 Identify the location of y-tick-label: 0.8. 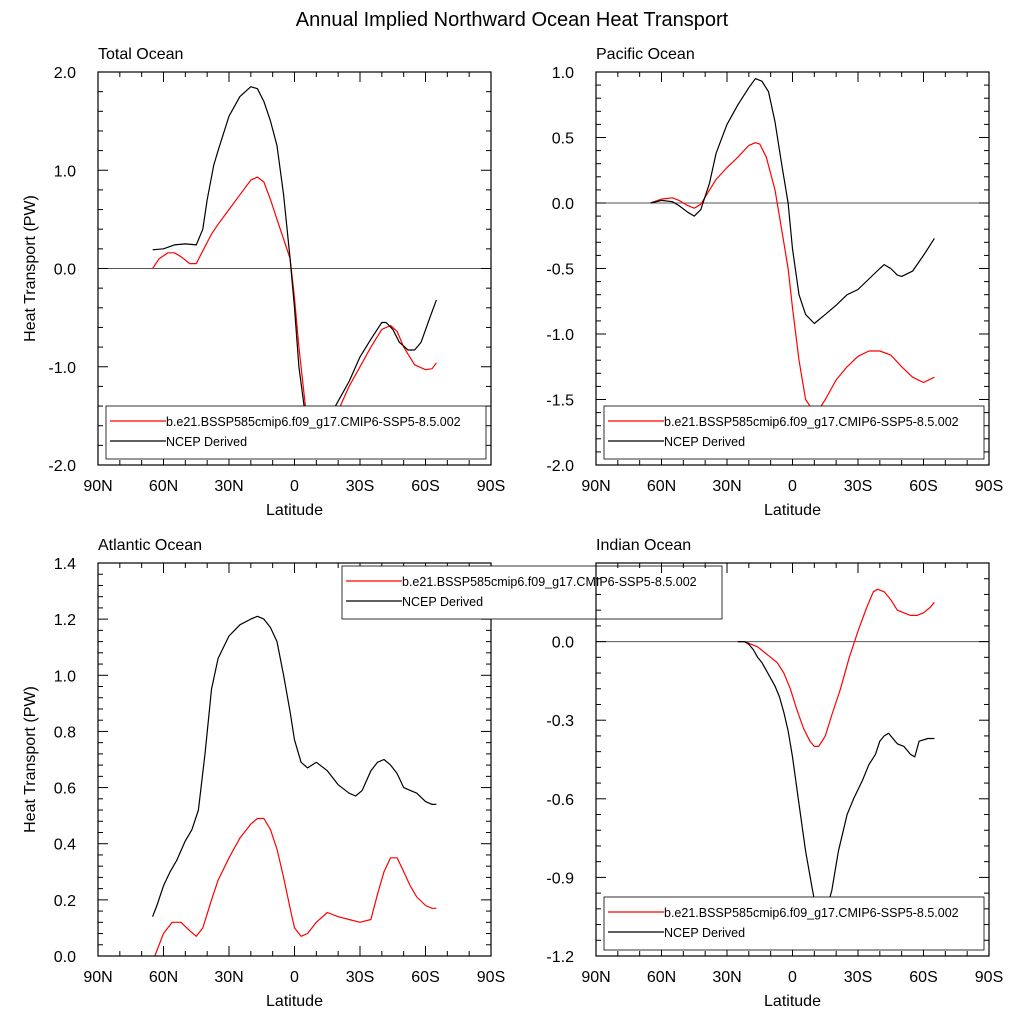
(65, 732).